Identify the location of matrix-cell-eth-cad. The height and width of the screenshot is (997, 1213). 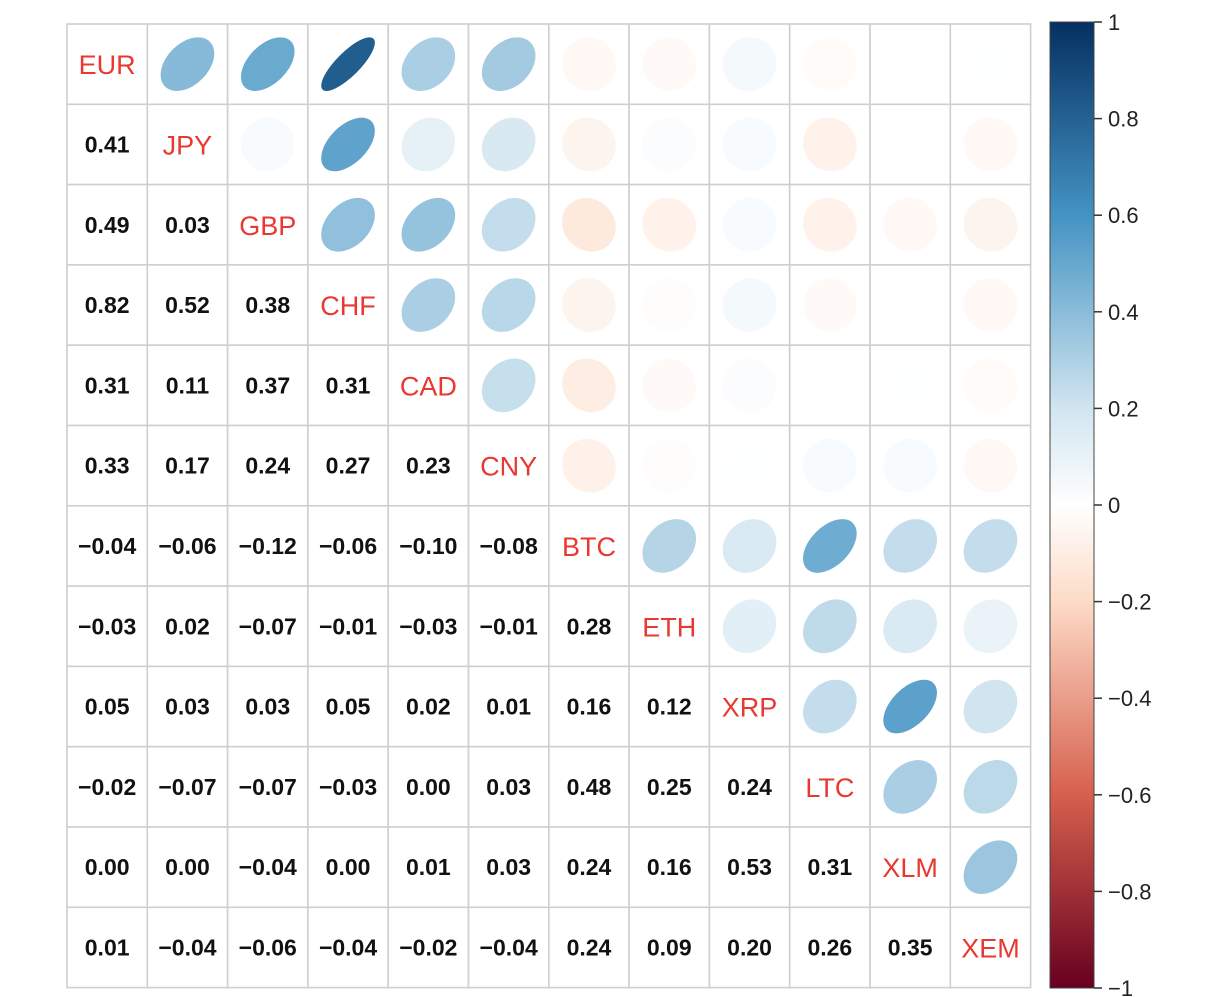
(428, 626).